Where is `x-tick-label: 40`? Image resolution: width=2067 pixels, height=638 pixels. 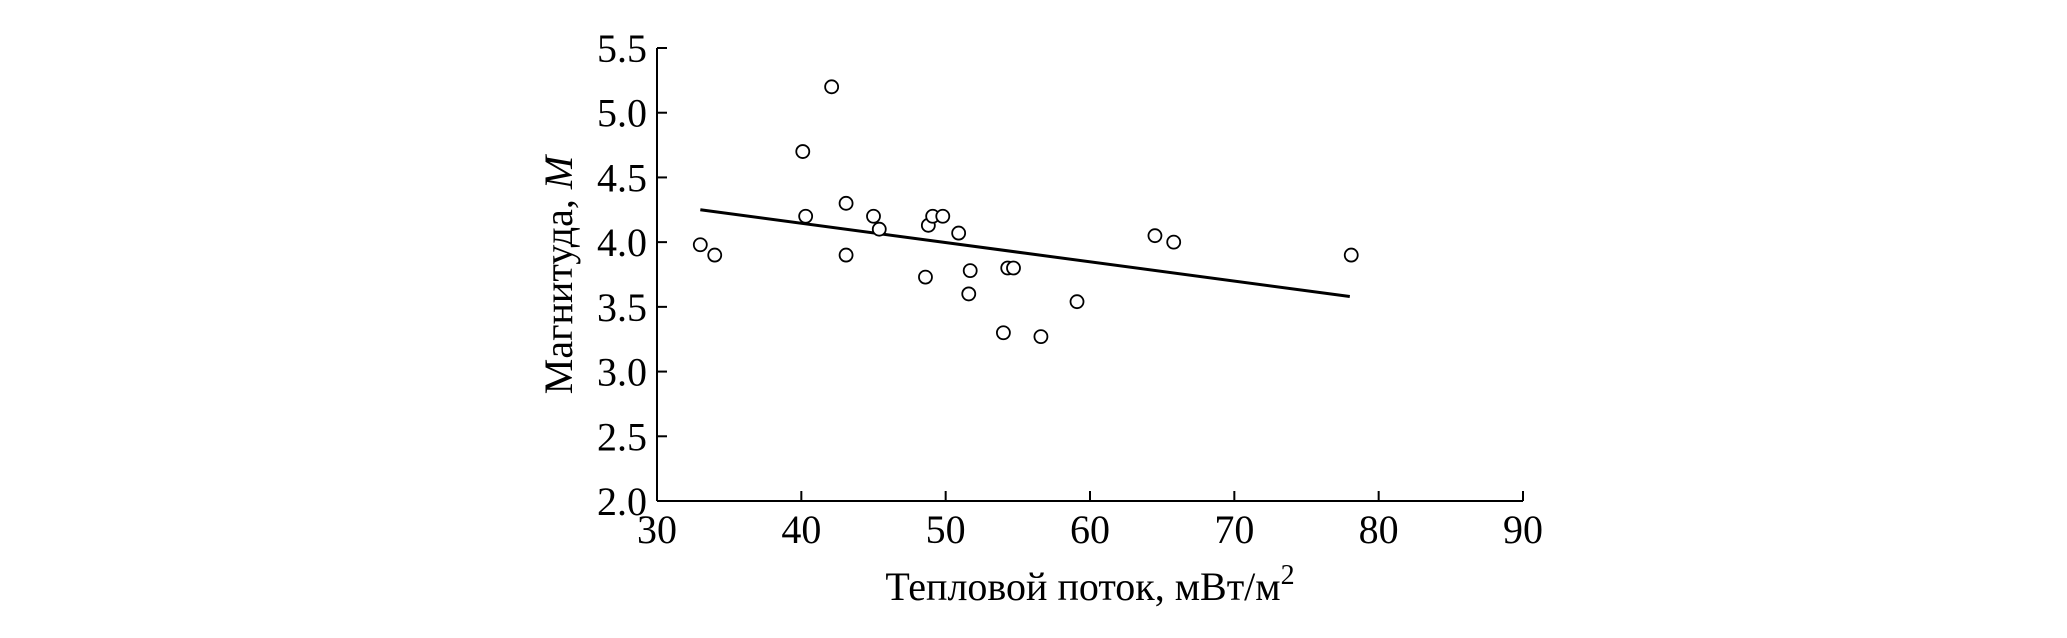 x-tick-label: 40 is located at coordinates (801, 529).